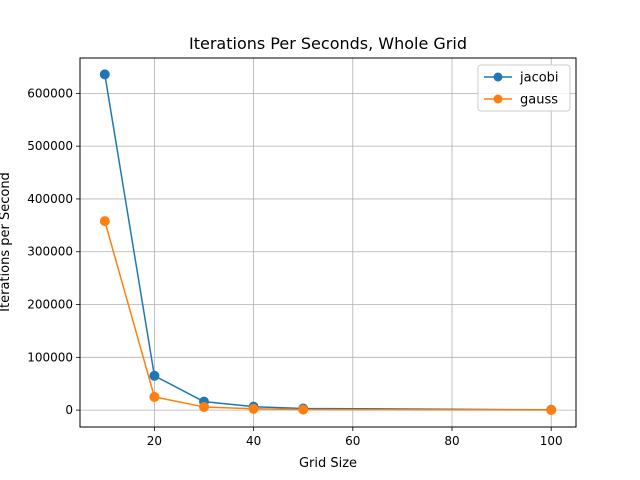 The width and height of the screenshot is (640, 480). I want to click on legend-marker-jacobi, so click(498, 77).